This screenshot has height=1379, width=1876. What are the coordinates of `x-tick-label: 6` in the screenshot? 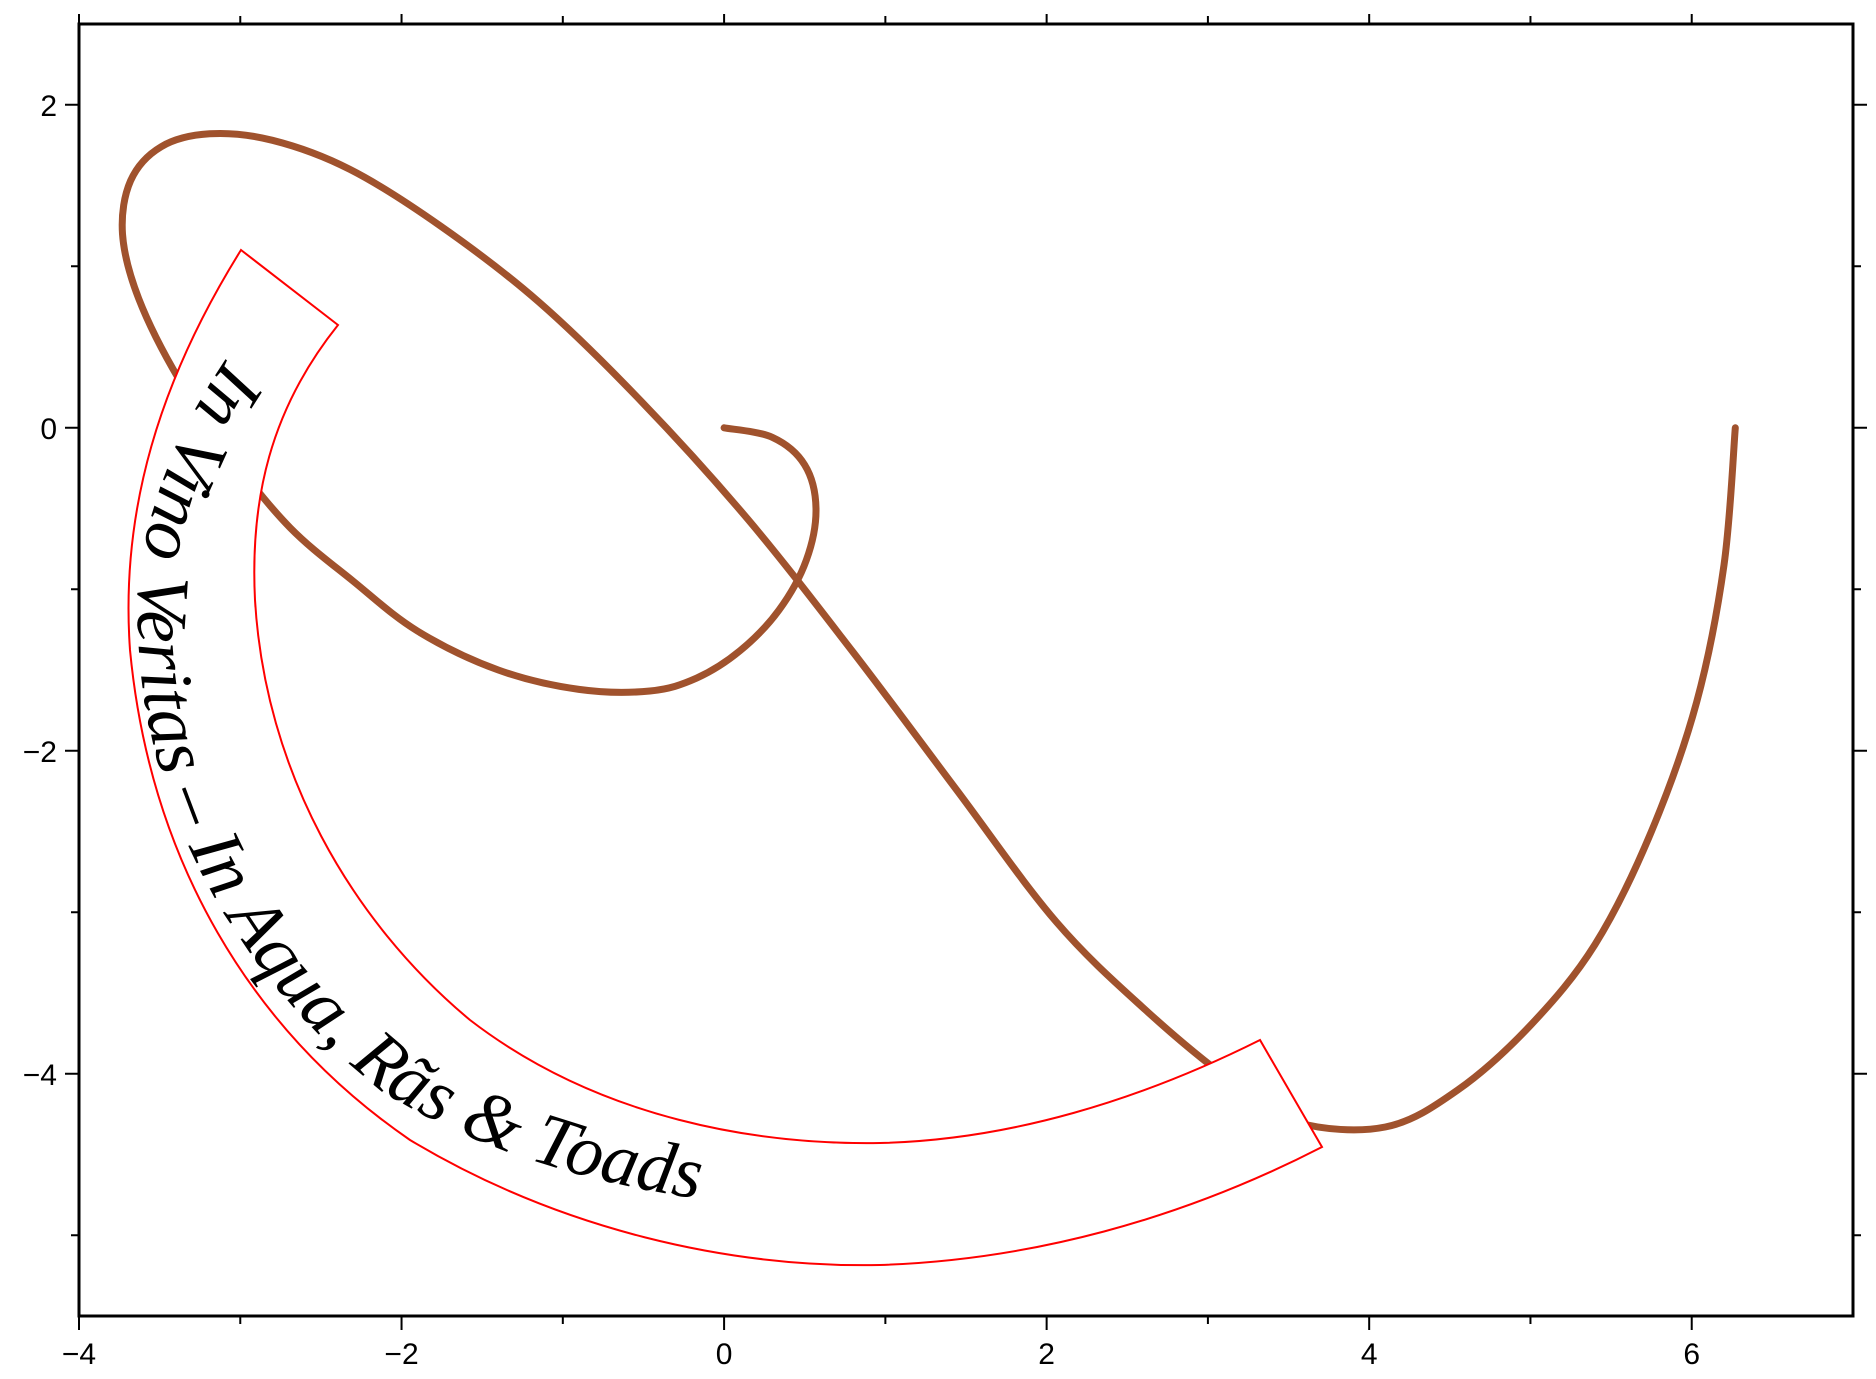 It's located at (1691, 1354).